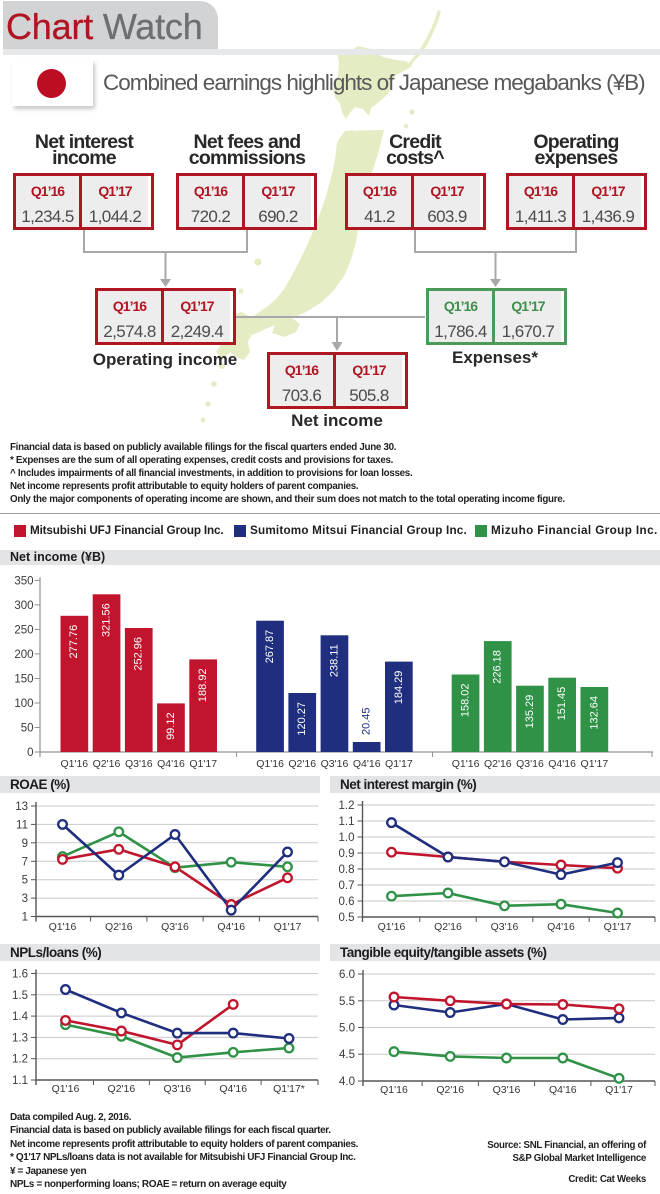 This screenshot has height=1194, width=660. I want to click on svg-text: 5, so click(25, 881).